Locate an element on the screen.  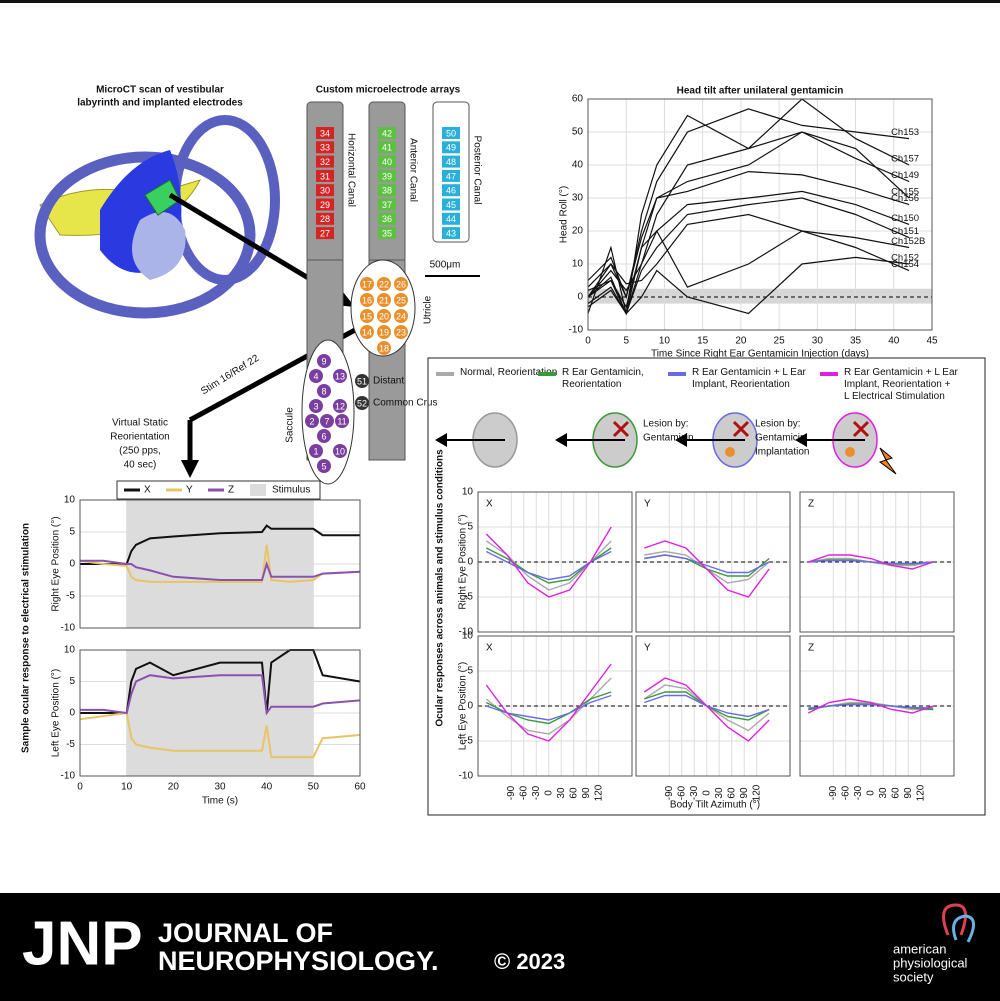
electrode-number: 27 is located at coordinates (325, 233).